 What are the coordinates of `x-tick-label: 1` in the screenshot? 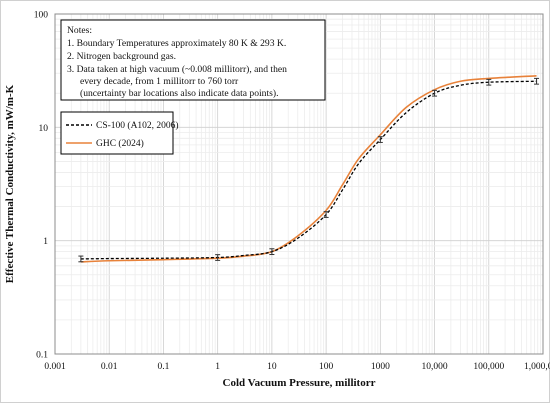 It's located at (217, 367).